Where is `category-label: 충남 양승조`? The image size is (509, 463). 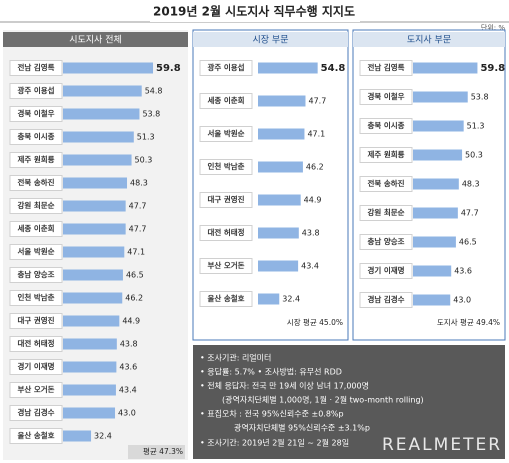 category-label: 충남 양승조 is located at coordinates (35, 274).